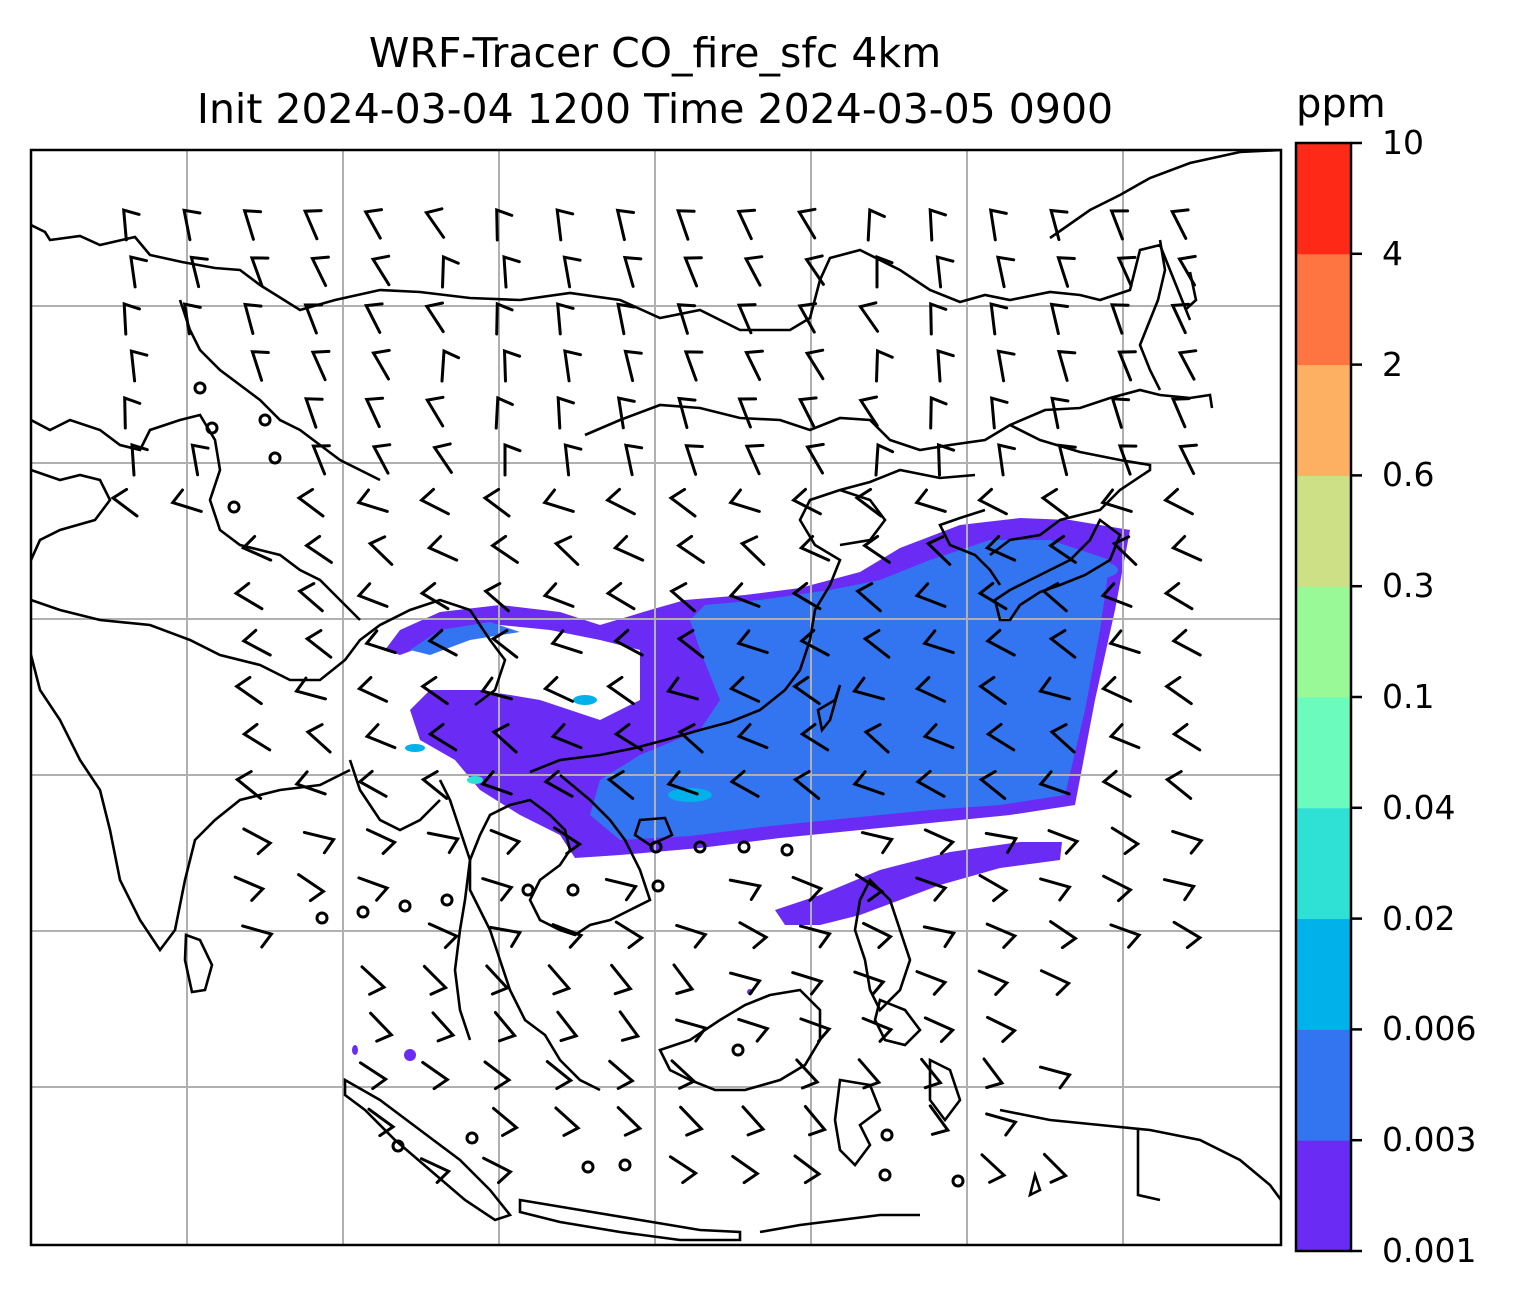 The width and height of the screenshot is (1528, 1306). Describe the element at coordinates (191, 803) in the screenshot. I see `india` at that location.